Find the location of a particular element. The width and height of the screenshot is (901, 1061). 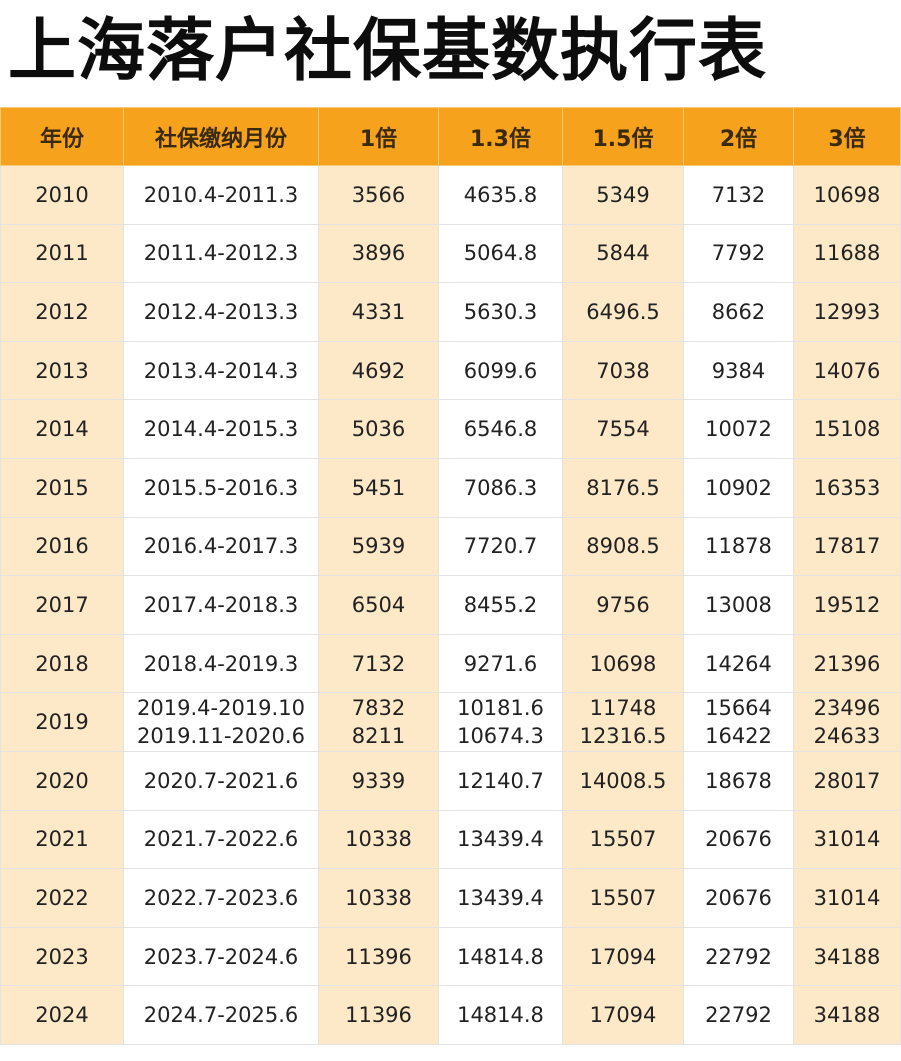

cell-value: 11688 is located at coordinates (847, 253).